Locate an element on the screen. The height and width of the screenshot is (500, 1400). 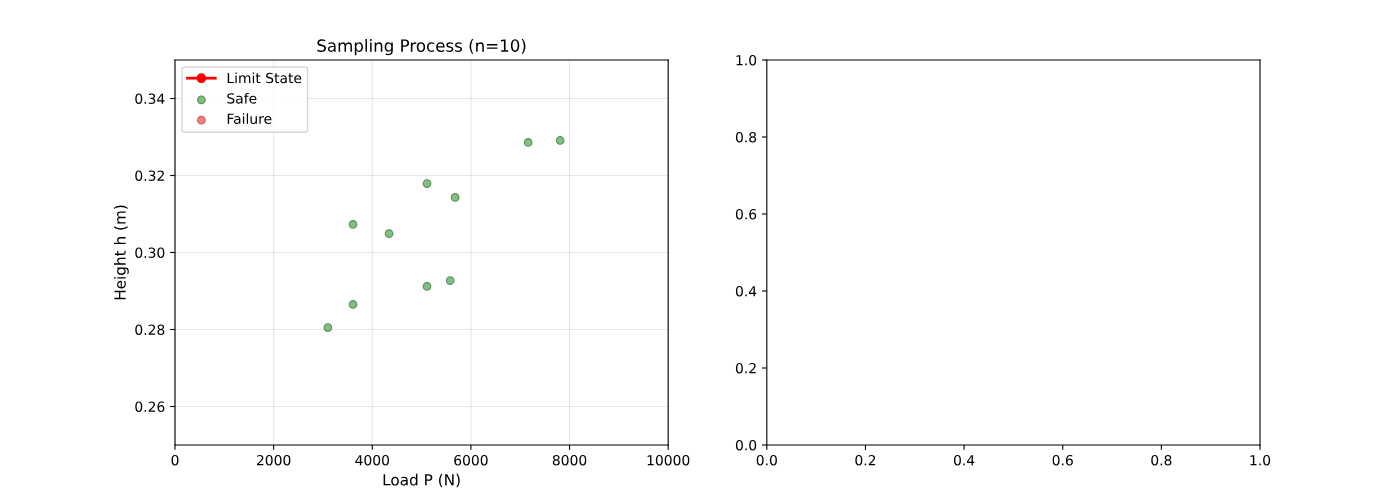
y-tick-label: 0.8 is located at coordinates (746, 137).